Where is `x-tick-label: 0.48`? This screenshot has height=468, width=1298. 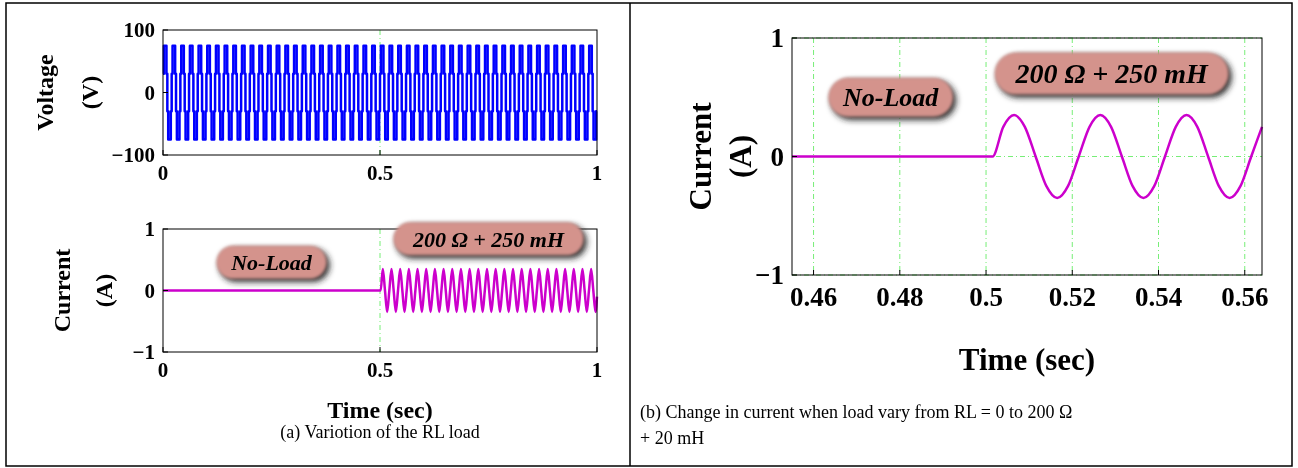 x-tick-label: 0.48 is located at coordinates (900, 297).